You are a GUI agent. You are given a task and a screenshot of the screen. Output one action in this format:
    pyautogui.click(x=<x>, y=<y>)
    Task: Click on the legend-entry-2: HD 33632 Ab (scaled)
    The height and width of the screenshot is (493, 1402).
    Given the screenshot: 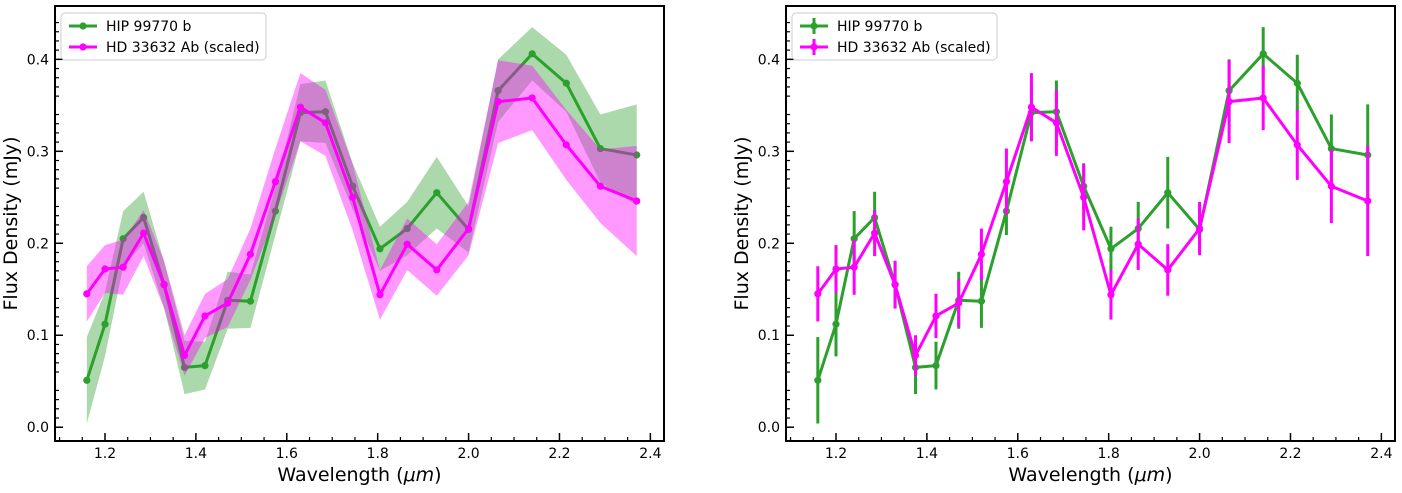 What is the action you would take?
    pyautogui.click(x=164, y=48)
    